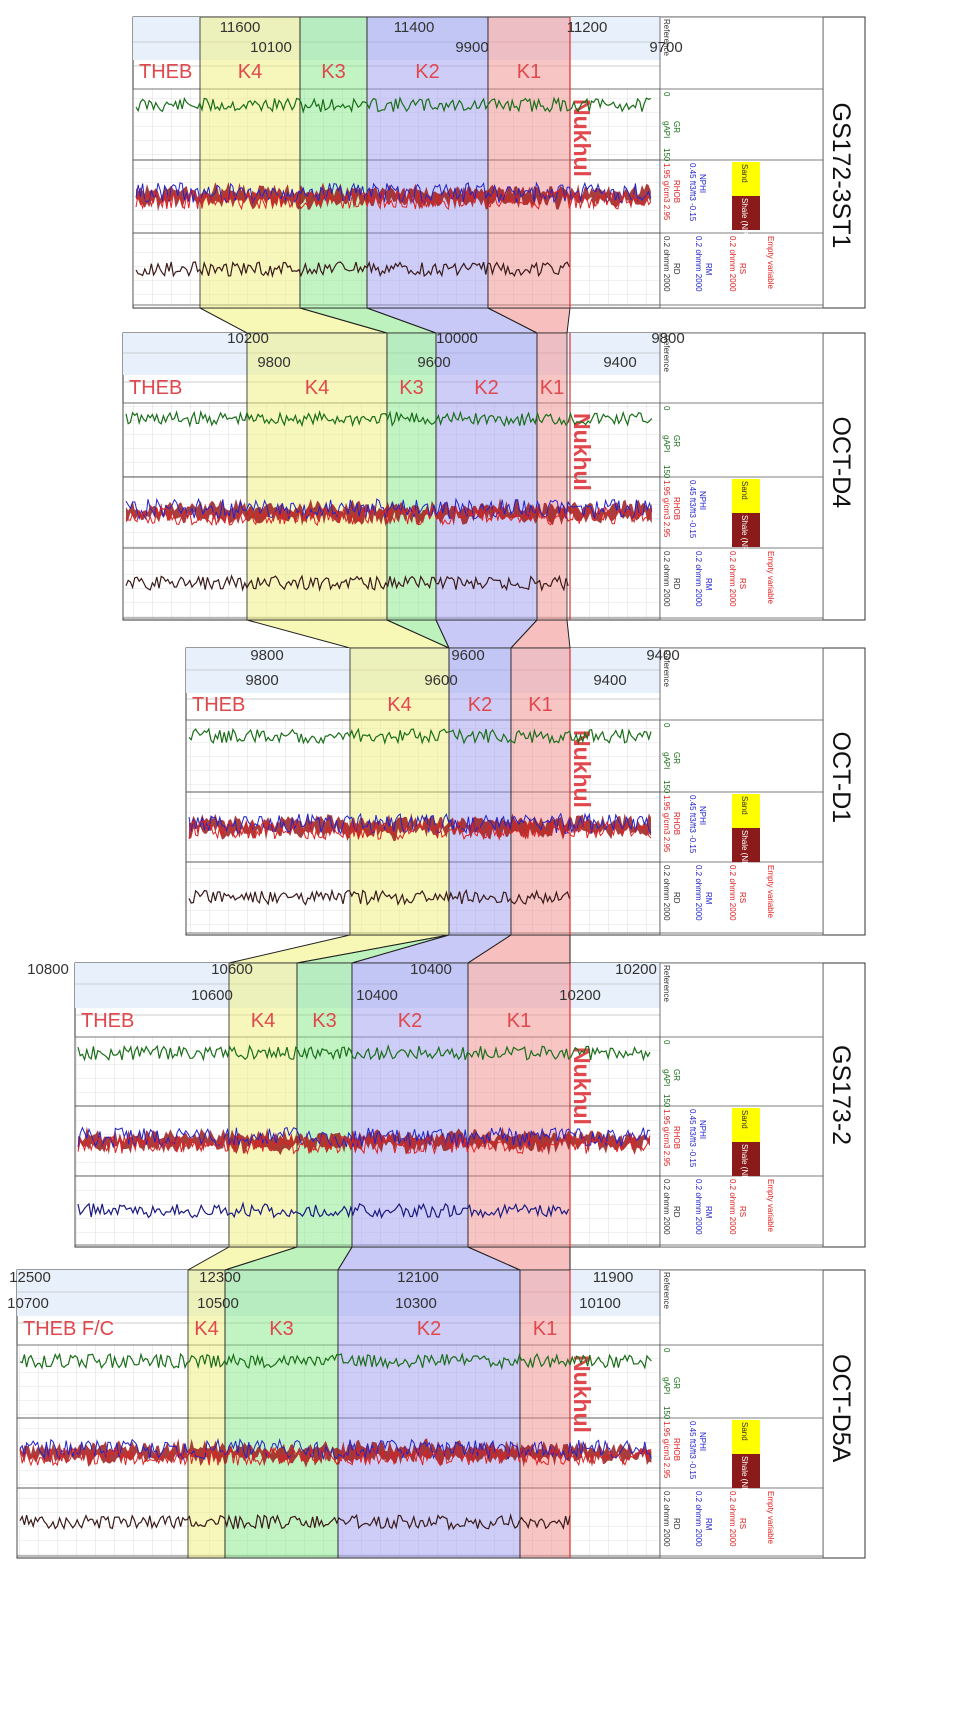  I want to click on zone-label-nukhul: Nukhul, so click(582, 1394).